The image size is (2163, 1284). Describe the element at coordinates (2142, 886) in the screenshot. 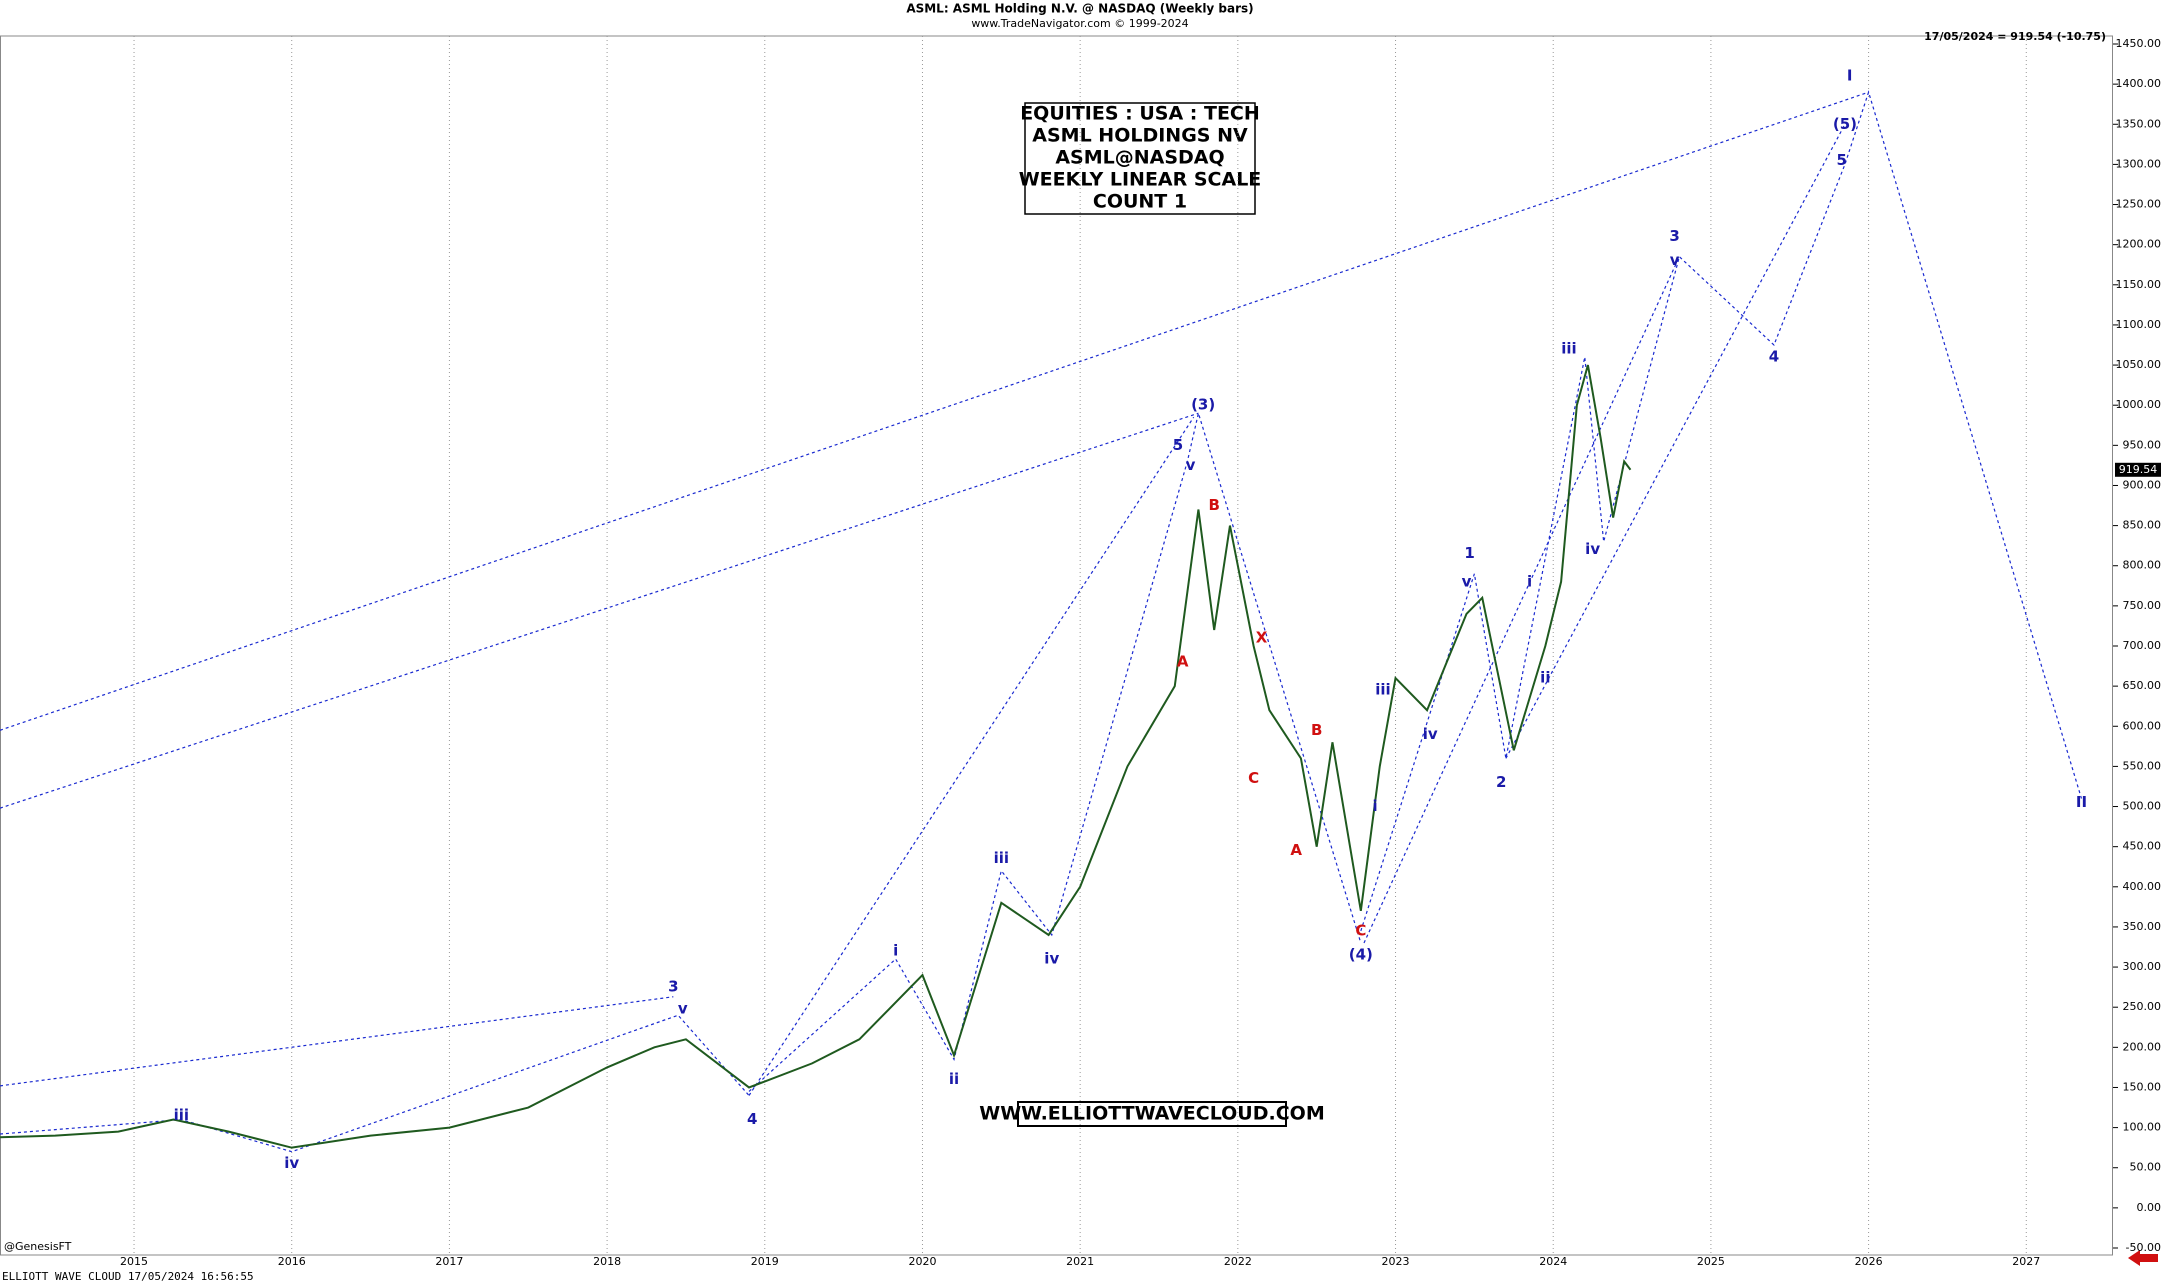

I see `y-tick-label: 400.00` at that location.